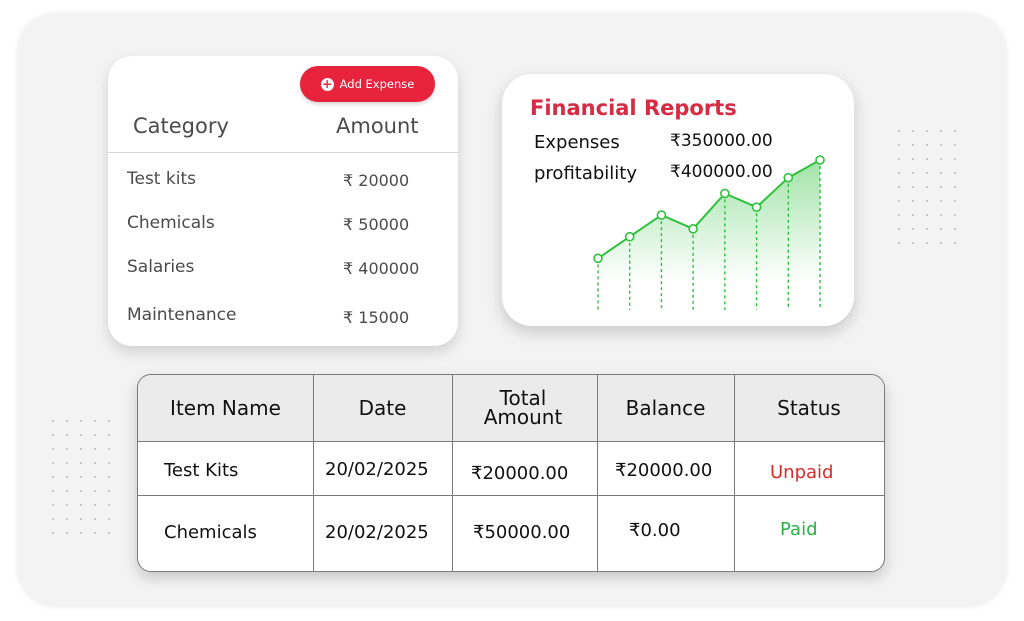 The height and width of the screenshot is (621, 1024). I want to click on profitability-label: profitability, so click(586, 173).